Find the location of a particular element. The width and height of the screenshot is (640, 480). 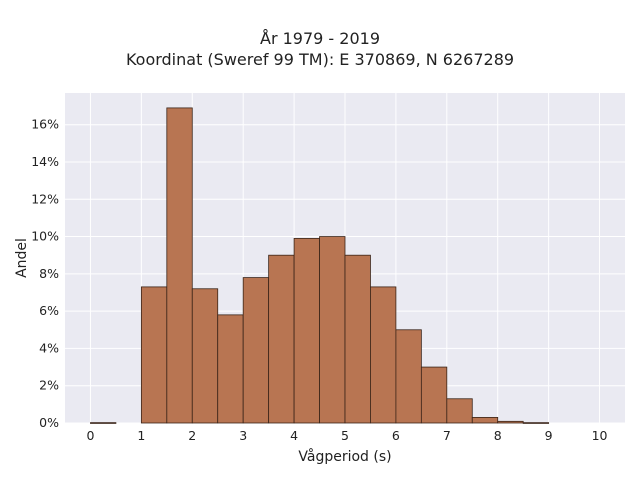

x-tick-label: 7 is located at coordinates (447, 435).